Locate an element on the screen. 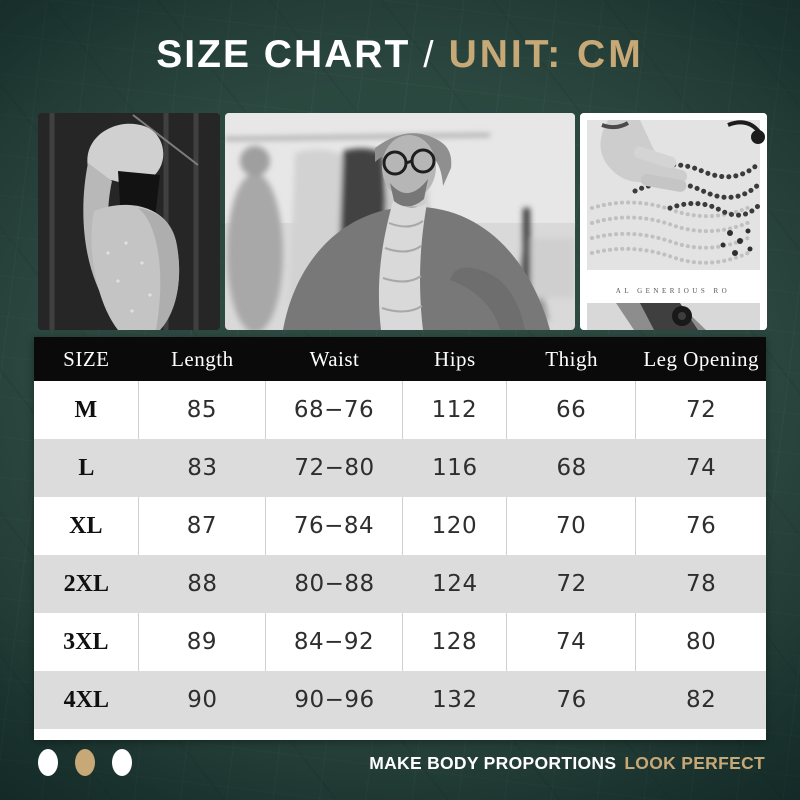  value-cell: 80 is located at coordinates (701, 642).